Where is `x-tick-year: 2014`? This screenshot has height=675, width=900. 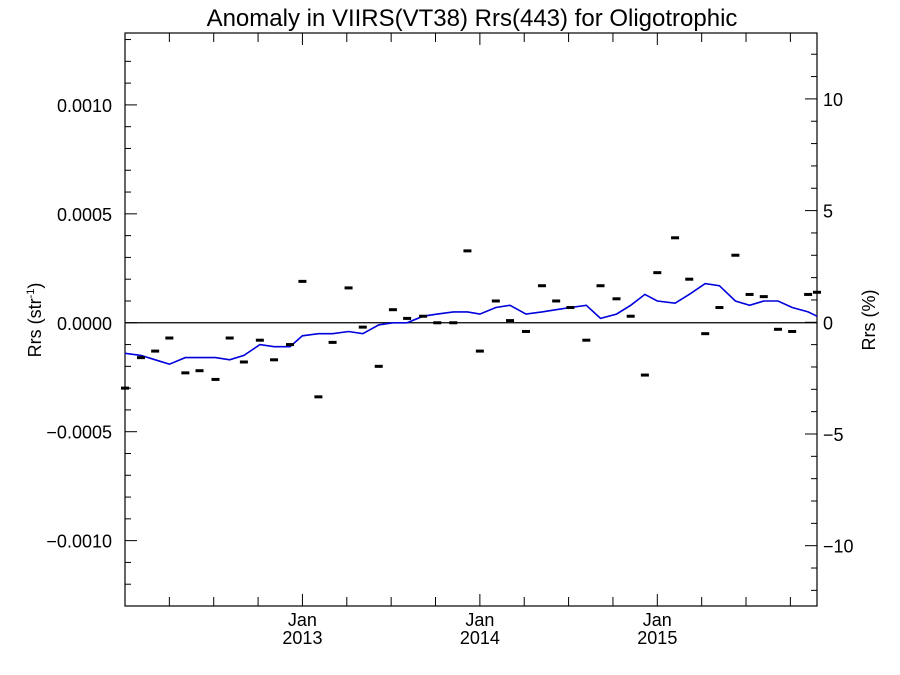 x-tick-year: 2014 is located at coordinates (480, 638).